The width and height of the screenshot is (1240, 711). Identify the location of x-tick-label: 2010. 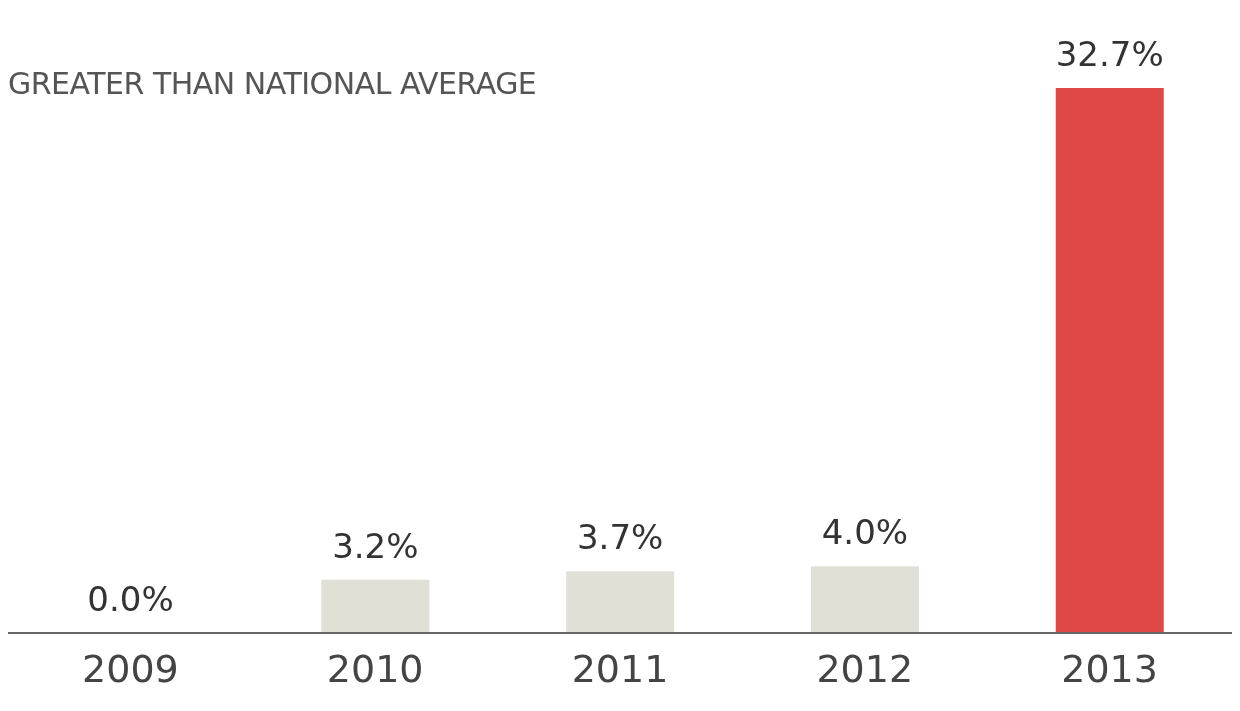
(375, 668).